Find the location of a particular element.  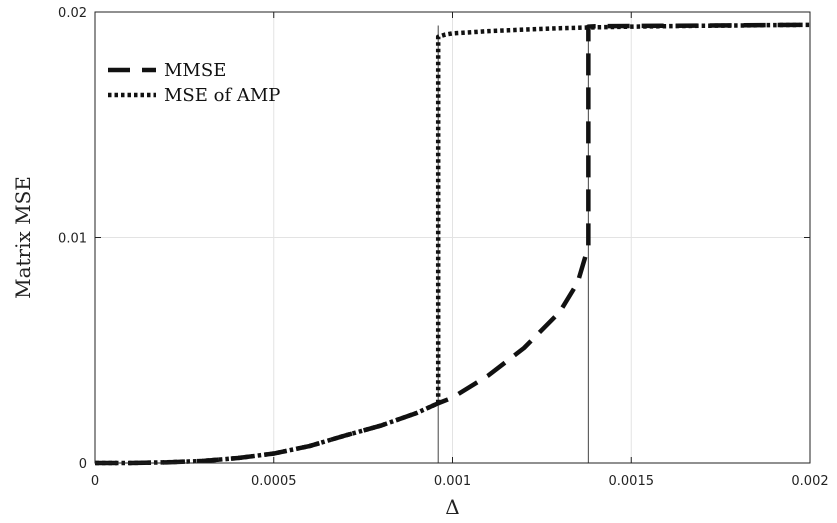

legend-label-1: MSE of AMP is located at coordinates (222, 95).